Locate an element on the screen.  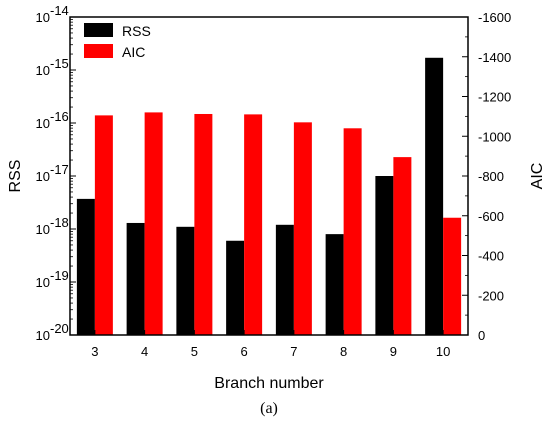
x-axis-title: Branch number is located at coordinates (269, 383).